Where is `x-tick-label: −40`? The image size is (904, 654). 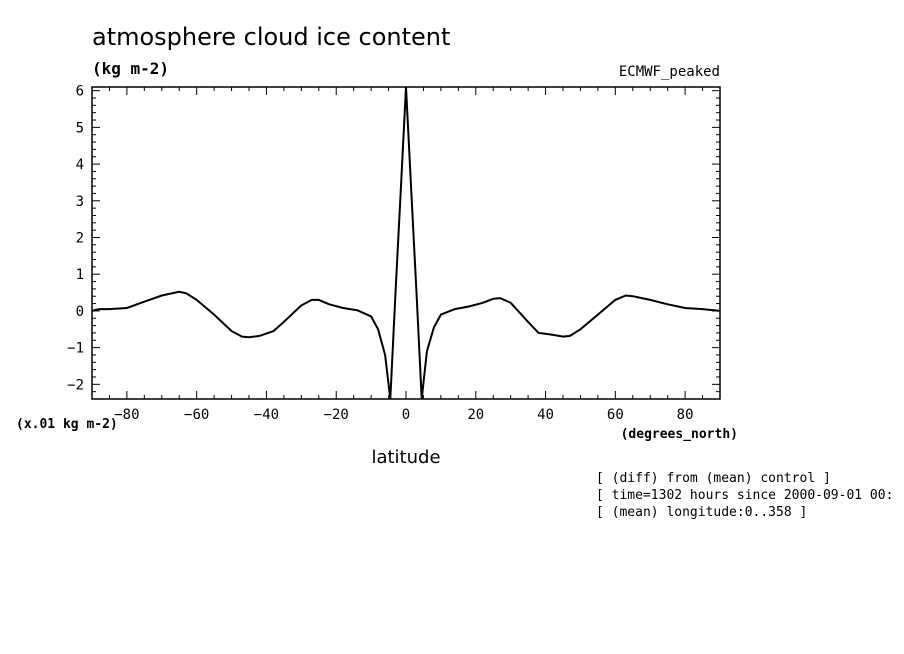 x-tick-label: −40 is located at coordinates (266, 415).